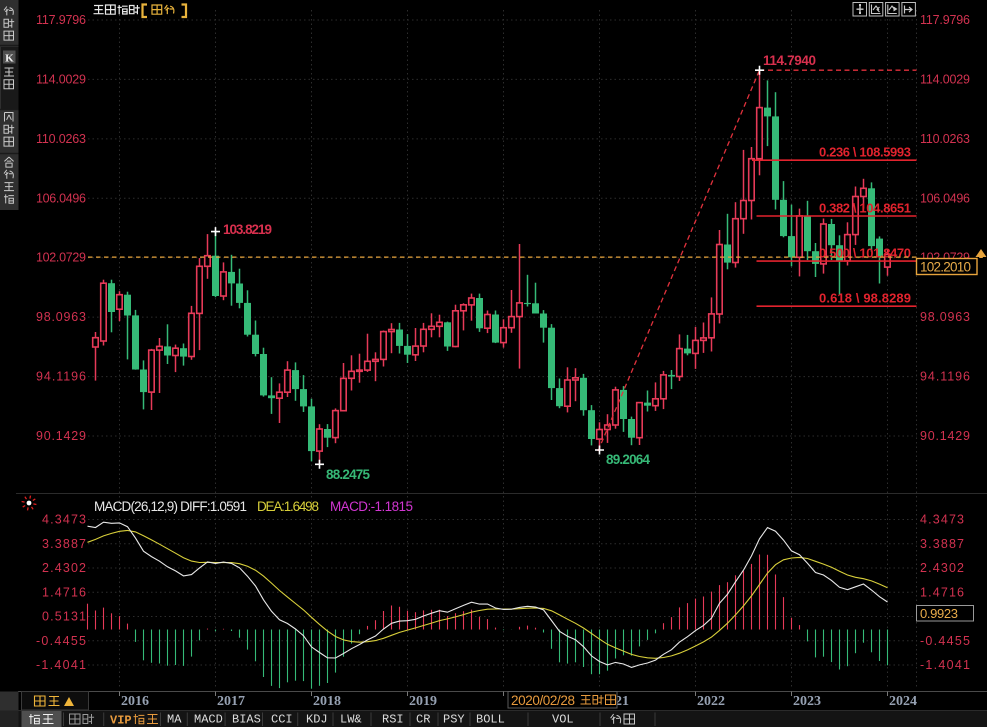  I want to click on svg-text: KDJ, so click(317, 720).